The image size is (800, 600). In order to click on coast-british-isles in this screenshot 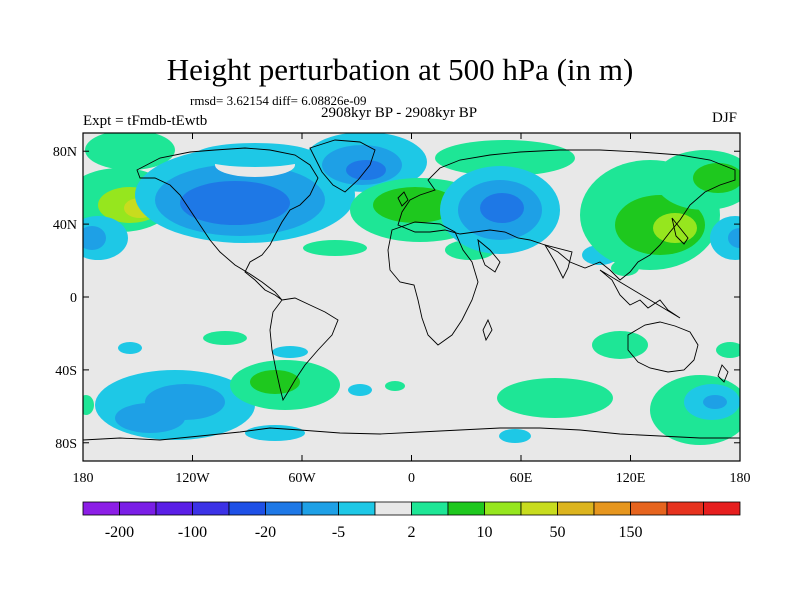, I will do `click(403, 199)`.